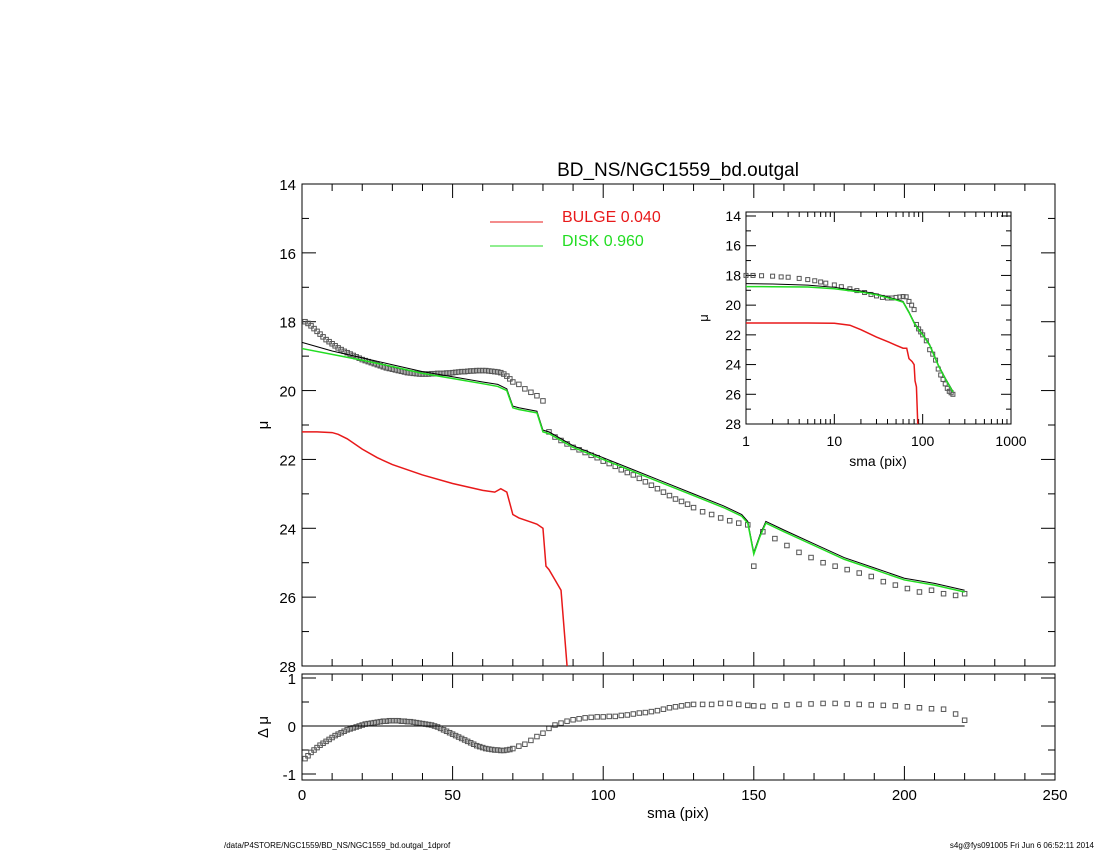 The height and width of the screenshot is (850, 1100). I want to click on main-y-axis-label: μ, so click(263, 425).